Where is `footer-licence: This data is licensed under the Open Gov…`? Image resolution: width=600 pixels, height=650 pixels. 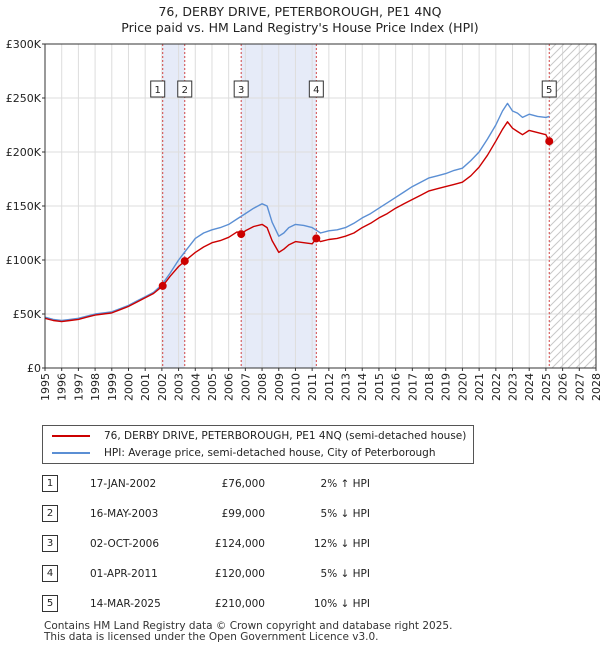
footer-licence: This data is licensed under the Open Gov… is located at coordinates (211, 637).